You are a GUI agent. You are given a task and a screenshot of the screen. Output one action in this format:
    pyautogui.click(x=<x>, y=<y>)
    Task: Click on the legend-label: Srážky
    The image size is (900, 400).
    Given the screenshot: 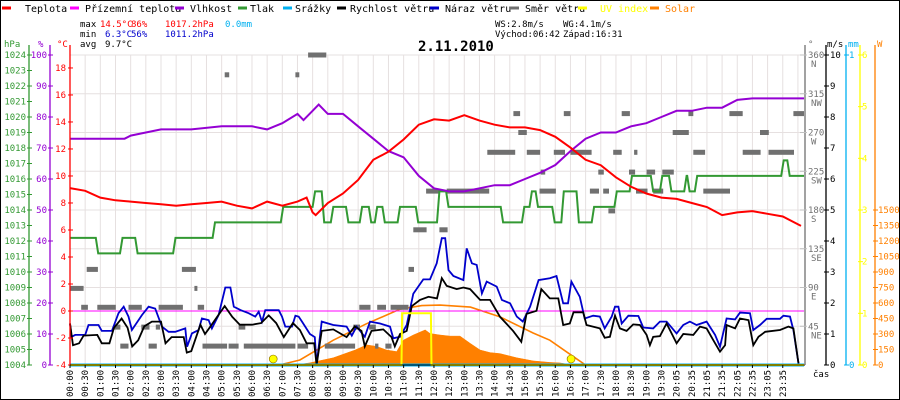 What is the action you would take?
    pyautogui.click(x=313, y=9)
    